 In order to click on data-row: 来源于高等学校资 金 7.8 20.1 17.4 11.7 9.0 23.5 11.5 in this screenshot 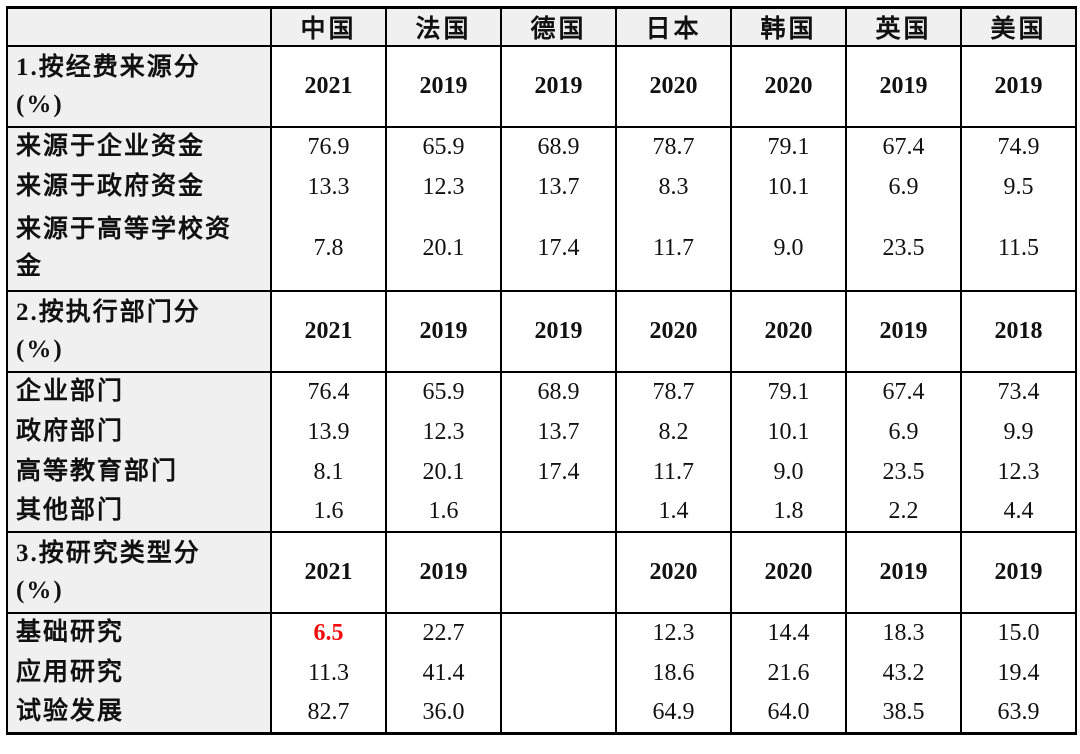, I will do `click(541, 249)`.